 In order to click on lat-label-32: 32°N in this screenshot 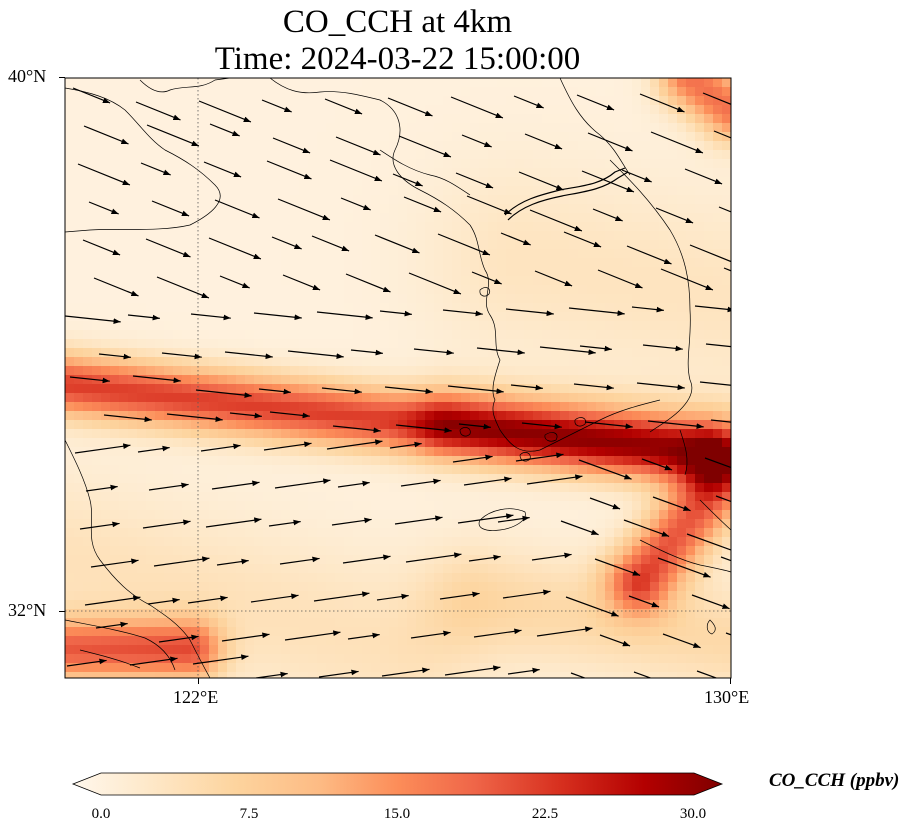, I will do `click(27, 610)`.